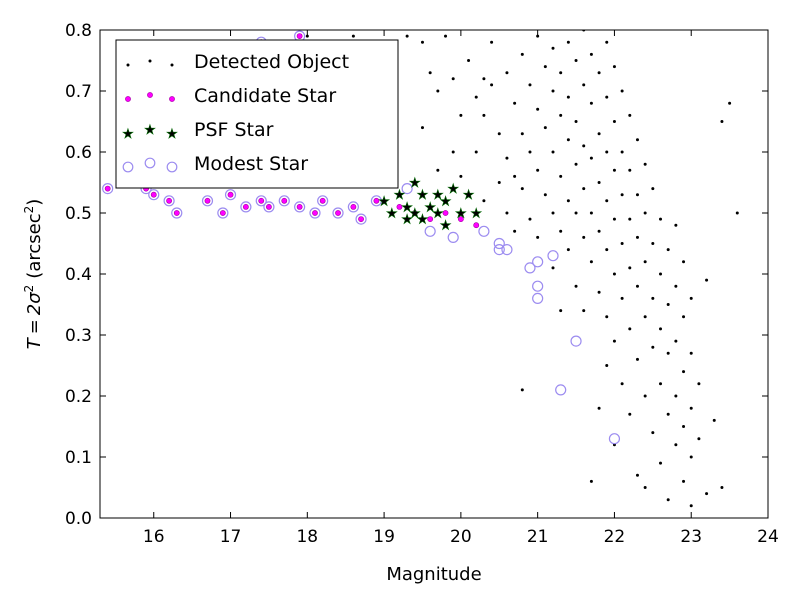 This screenshot has height=604, width=800. I want to click on x-tick-label: 22, so click(615, 537).